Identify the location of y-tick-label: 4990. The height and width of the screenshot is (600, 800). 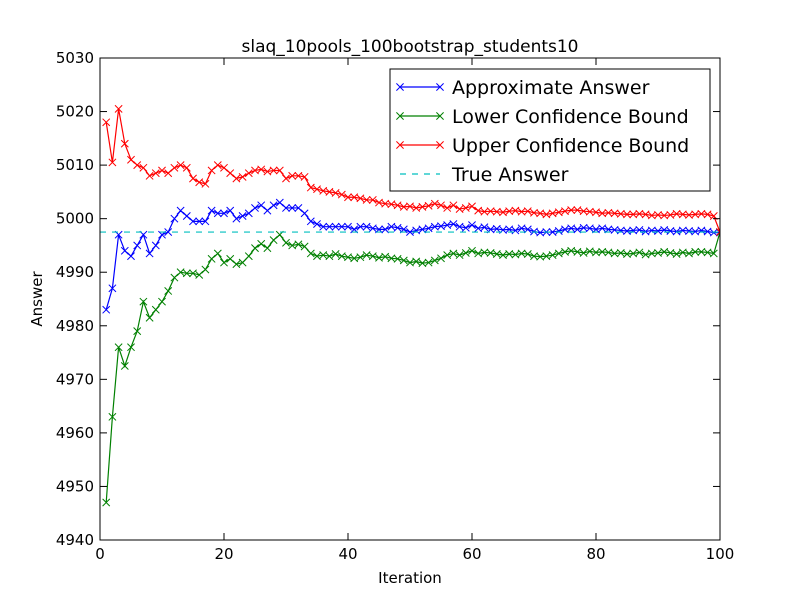
(75, 272).